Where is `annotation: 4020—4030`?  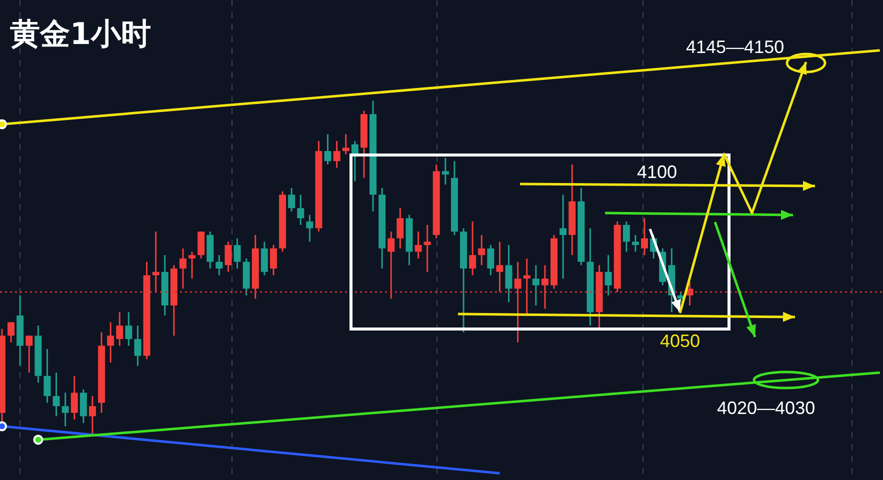 annotation: 4020—4030 is located at coordinates (766, 408).